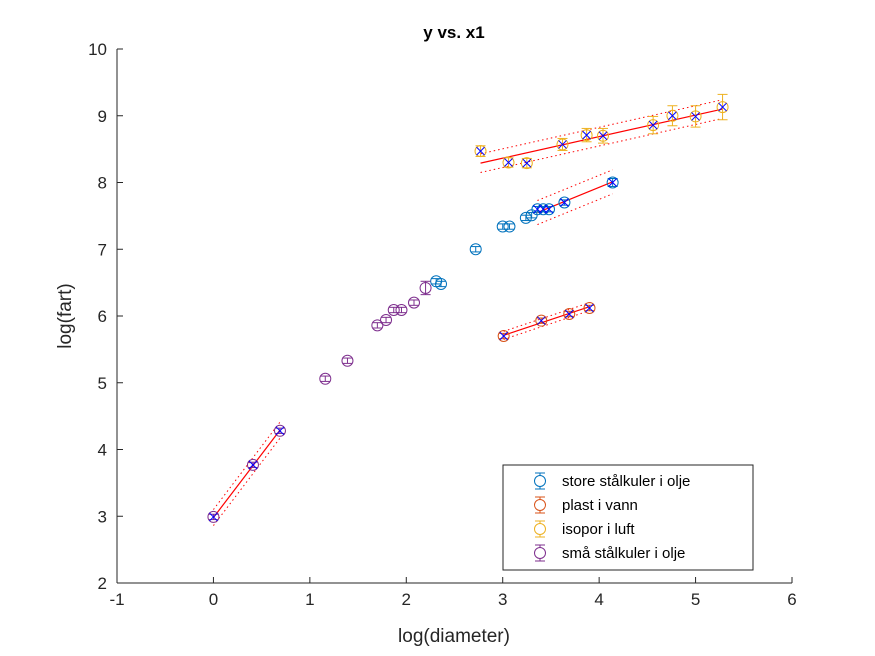 The height and width of the screenshot is (656, 875). Describe the element at coordinates (102, 450) in the screenshot. I see `y-tick-label: 4` at that location.